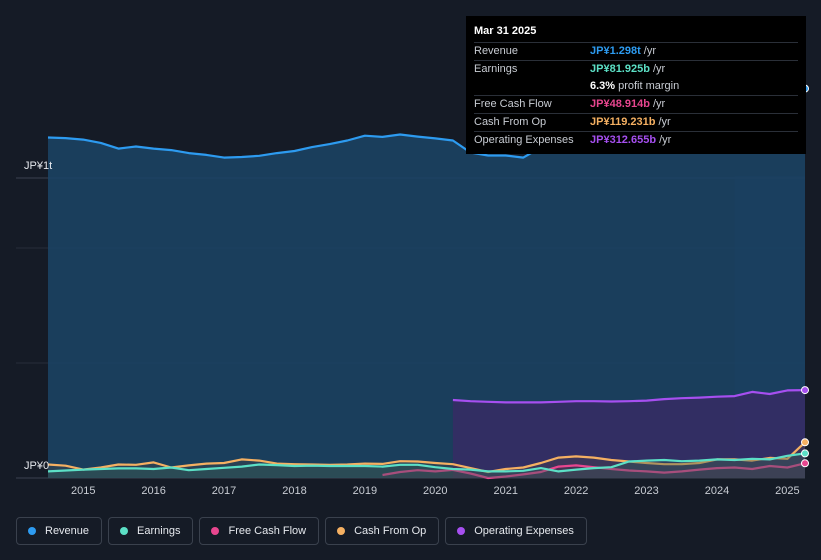 The width and height of the screenshot is (821, 560). I want to click on x-tick-label: 2018, so click(294, 491).